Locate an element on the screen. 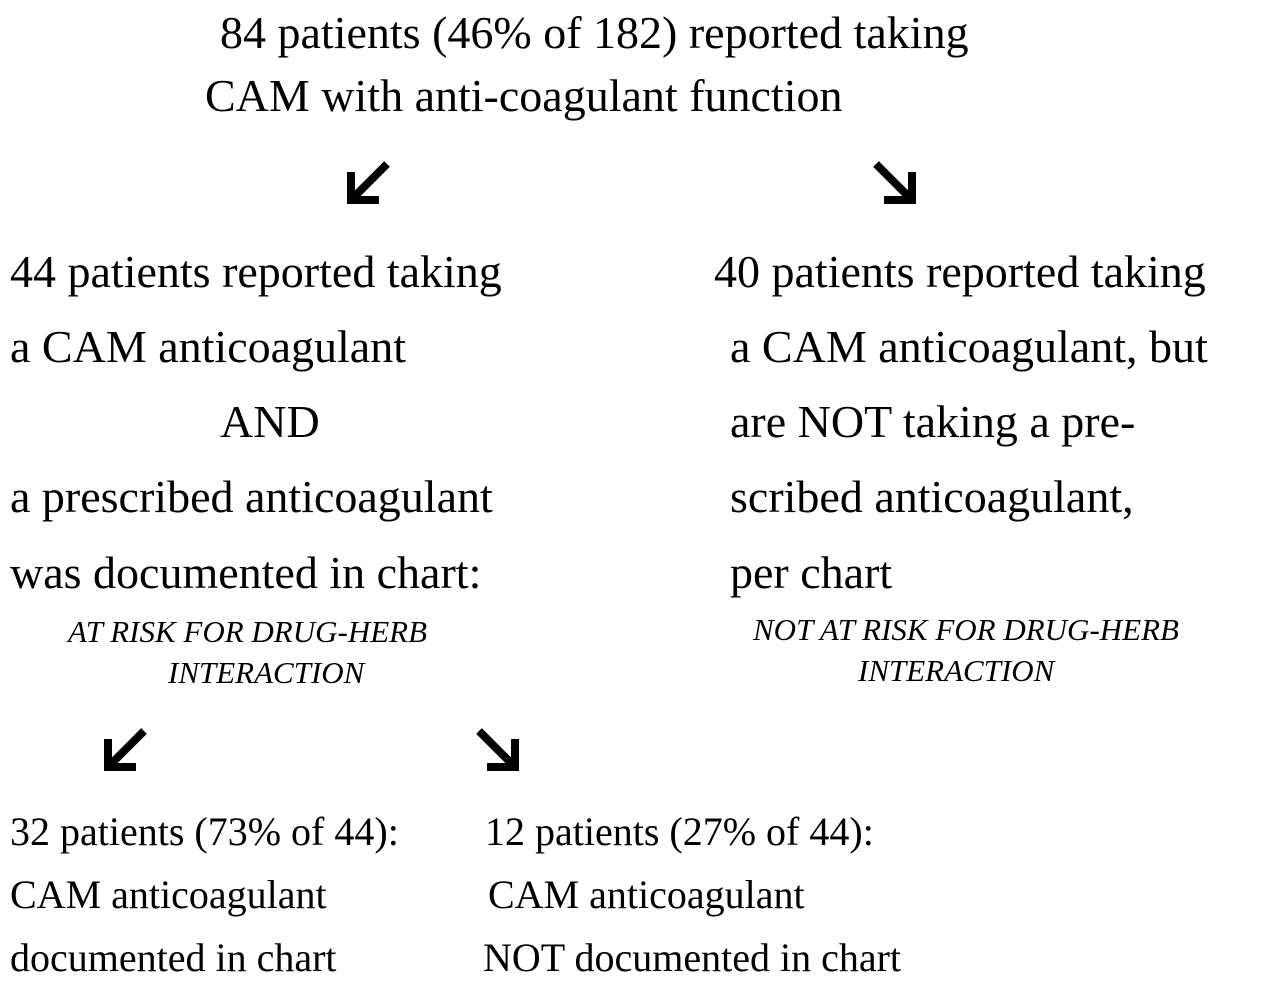 The image size is (1280, 981). bottom-left-line-1: 32 patients (73% of 44): is located at coordinates (204, 831).